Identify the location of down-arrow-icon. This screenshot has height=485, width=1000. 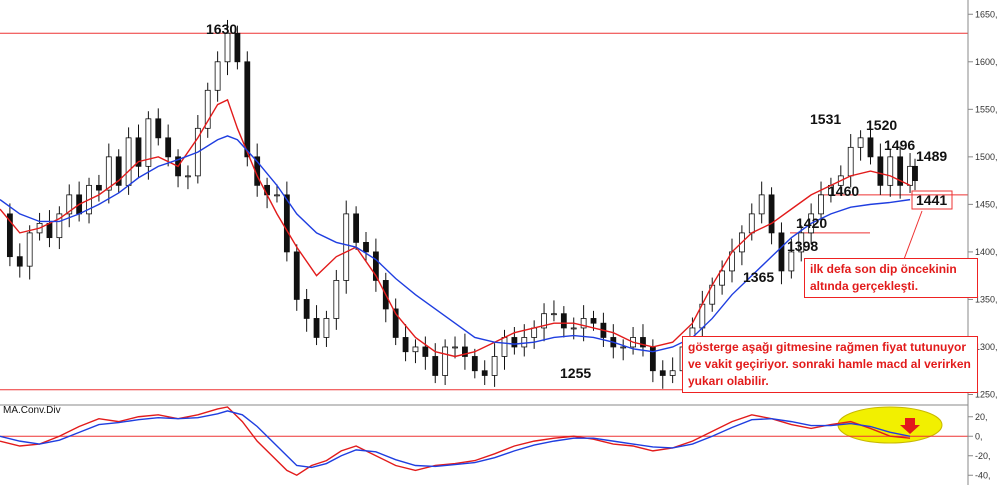
(910, 426).